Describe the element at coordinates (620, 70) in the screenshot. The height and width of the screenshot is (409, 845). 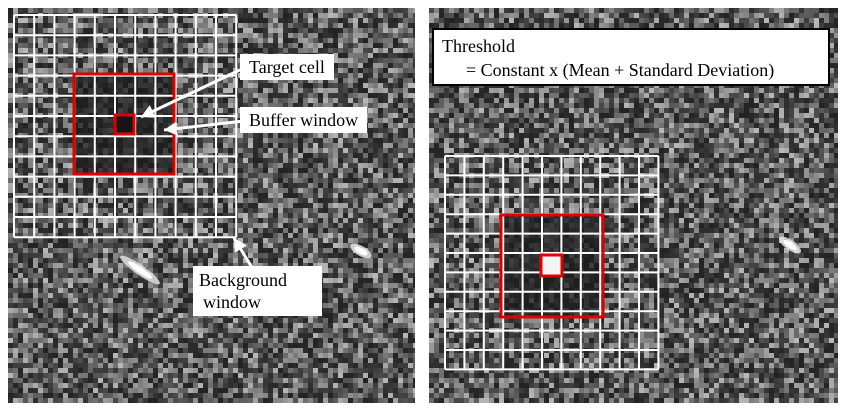
I see `formula-line-2: = Constant x (Mean + Standard Deviation)` at that location.